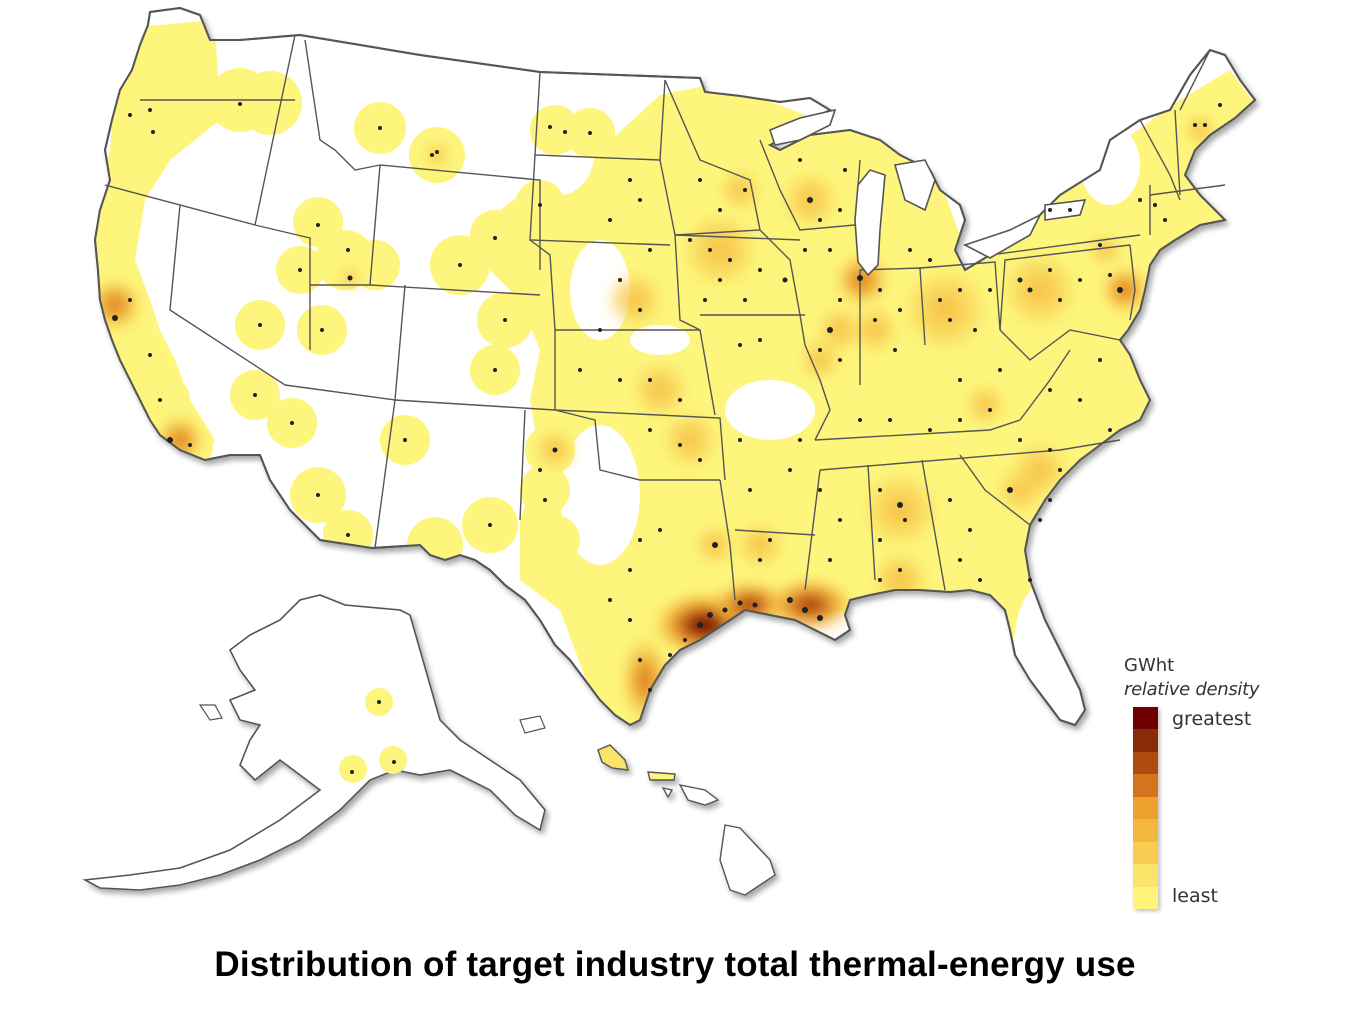  Describe the element at coordinates (314, 742) in the screenshot. I see `alaska-inset` at that location.